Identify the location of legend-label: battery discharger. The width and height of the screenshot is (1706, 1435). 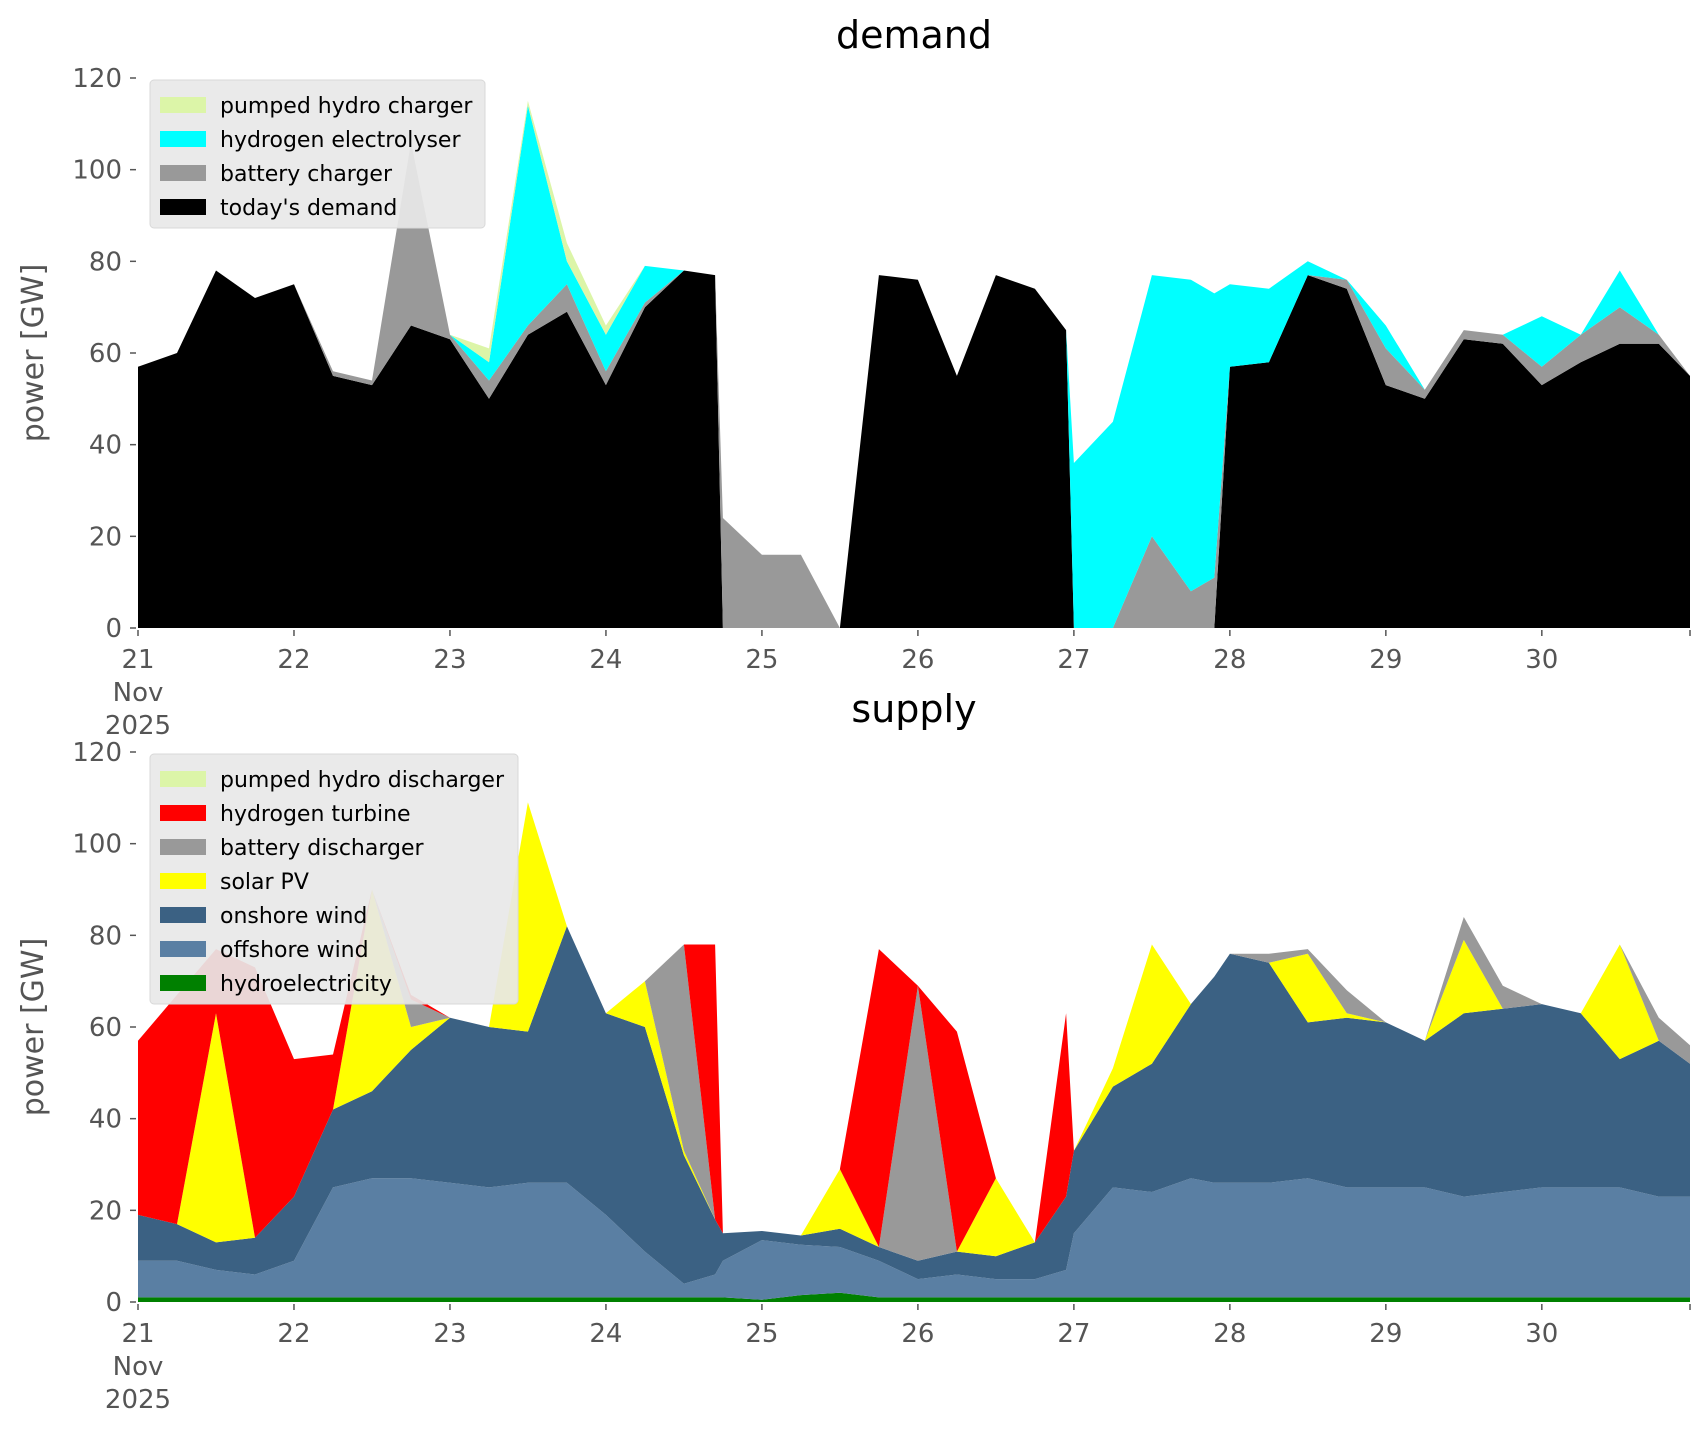
(322, 848).